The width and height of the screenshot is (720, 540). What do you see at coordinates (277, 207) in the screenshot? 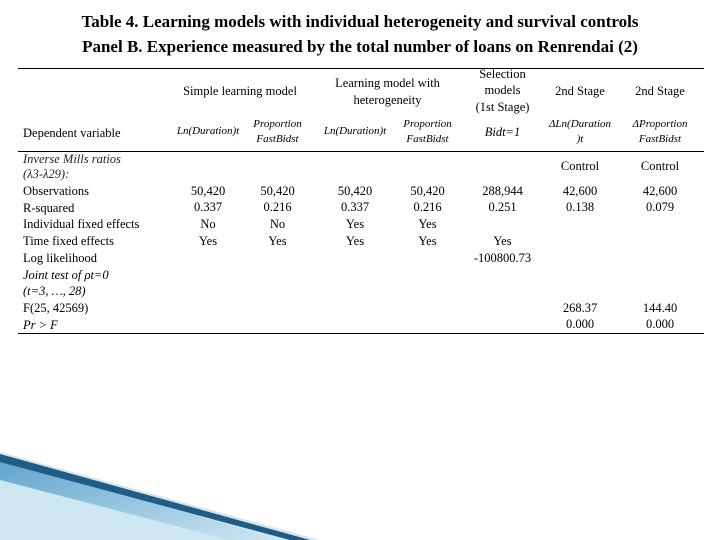
I see `c2-r-squared: 0.216` at bounding box center [277, 207].